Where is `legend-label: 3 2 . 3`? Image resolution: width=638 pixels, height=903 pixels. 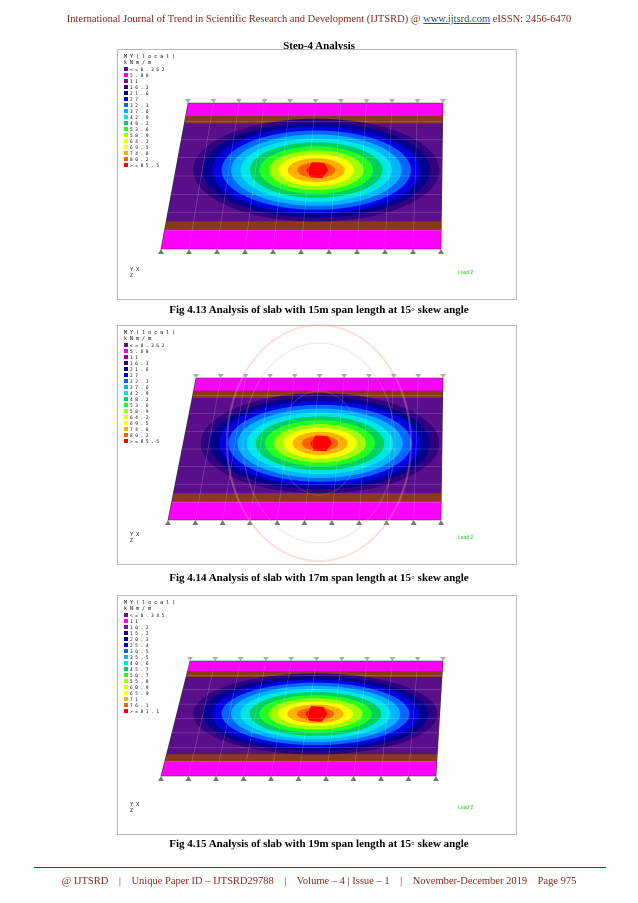
legend-label: 3 2 . 3 is located at coordinates (139, 382).